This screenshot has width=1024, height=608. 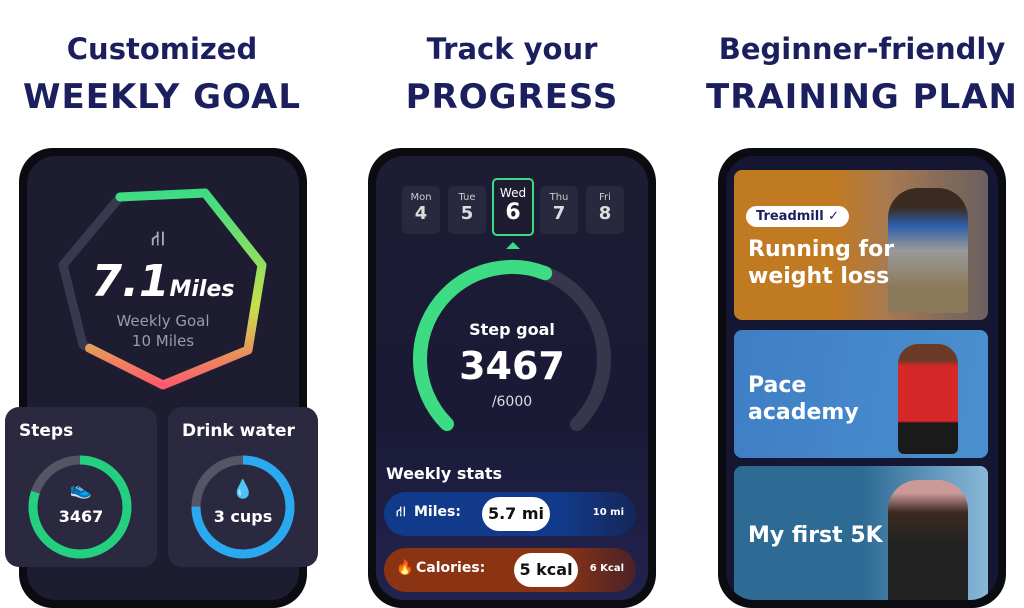 I want to click on stat-miles: ⛙ Miles: 5.7 mi 10 mi, so click(x=510, y=514).